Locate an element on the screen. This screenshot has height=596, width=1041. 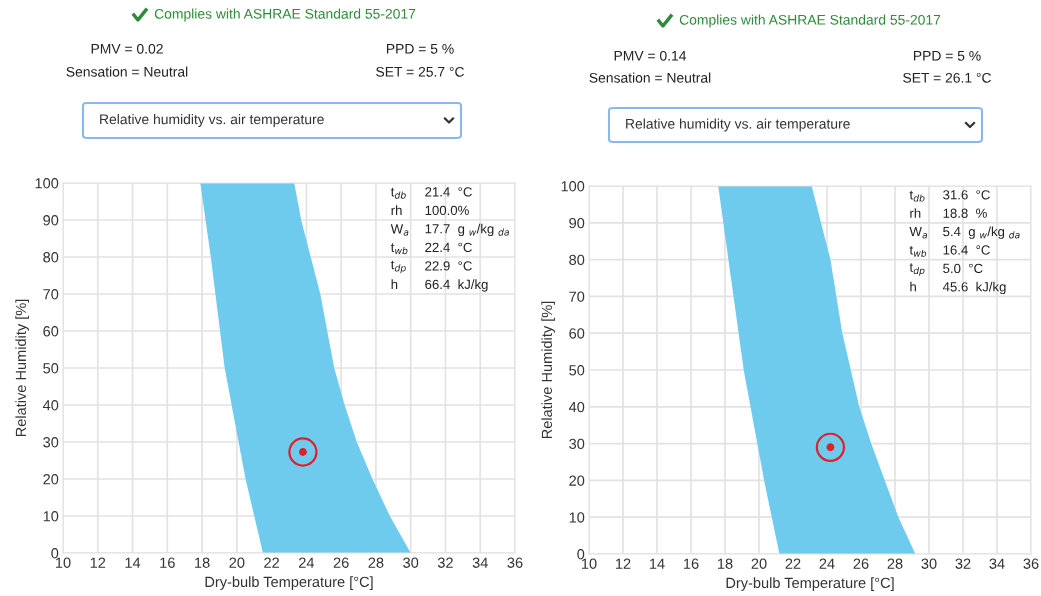
annotation: 16.4 °C is located at coordinates (966, 250).